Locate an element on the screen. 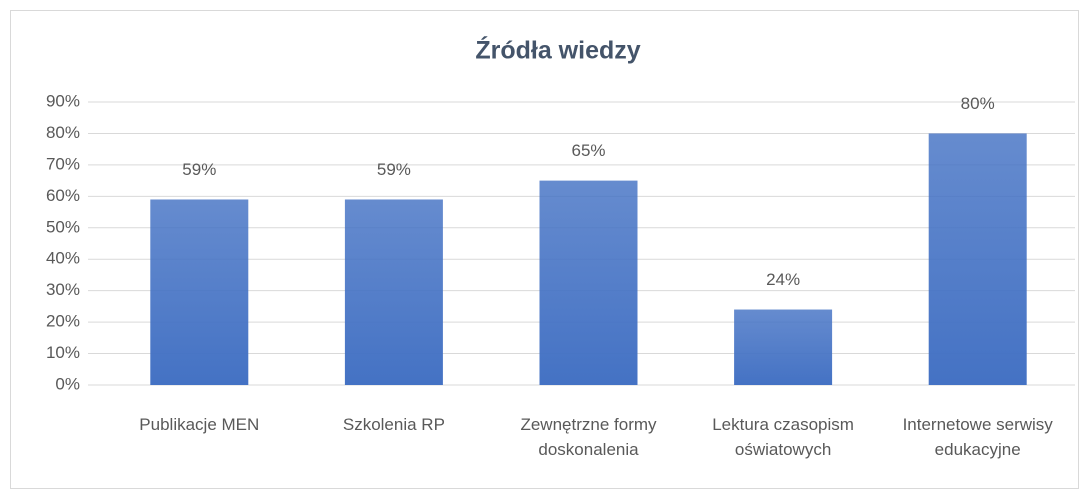 This screenshot has width=1090, height=490. x-tick-label: Zewnętrzne formy doskonalenia is located at coordinates (588, 437).